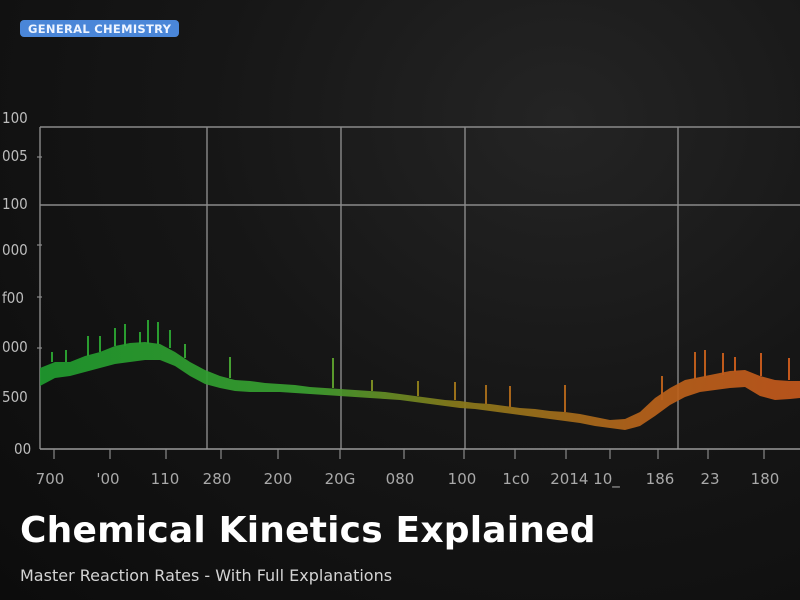  What do you see at coordinates (50, 479) in the screenshot?
I see `x-tick-label: 700` at bounding box center [50, 479].